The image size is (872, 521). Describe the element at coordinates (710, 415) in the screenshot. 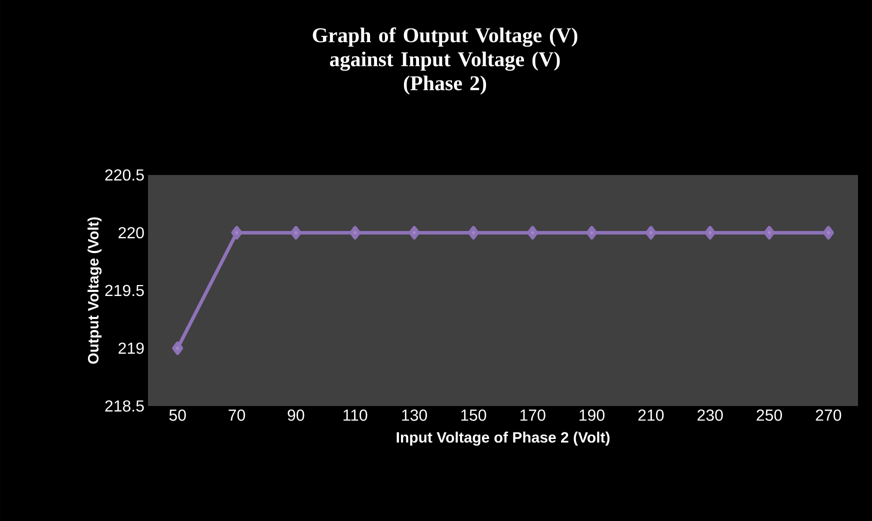

I see `x-tick-label: 230` at that location.